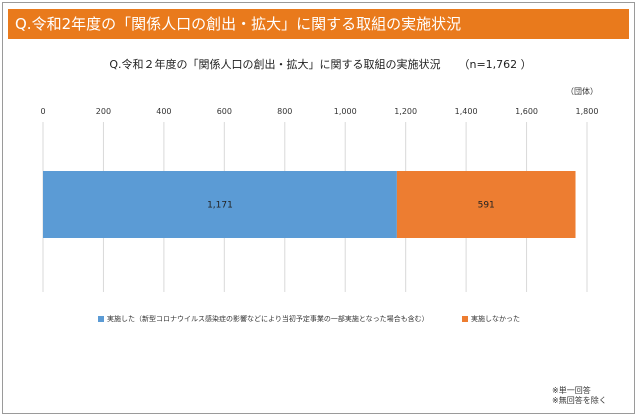  Describe the element at coordinates (579, 400) in the screenshot. I see `note-excluding-no-answer: ※無回答を除く` at that location.